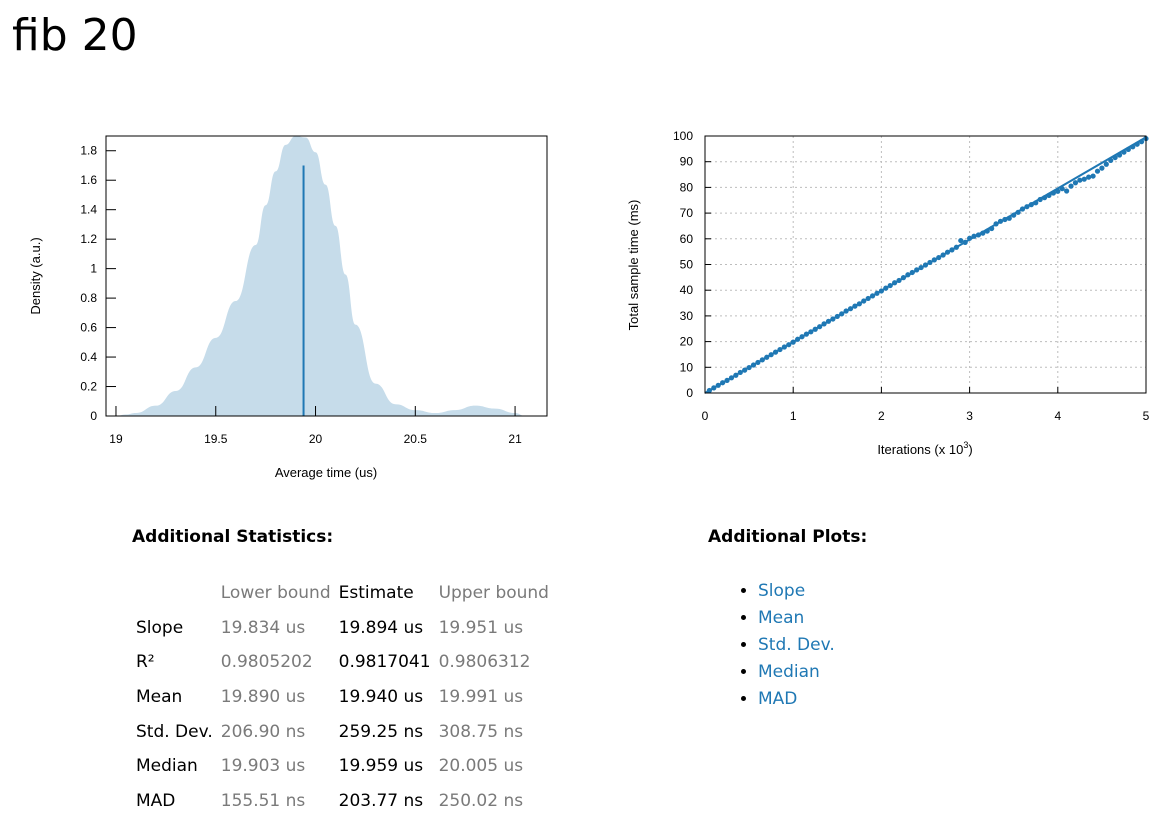  Describe the element at coordinates (793, 416) in the screenshot. I see `regression-x-tick-label: 1` at that location.